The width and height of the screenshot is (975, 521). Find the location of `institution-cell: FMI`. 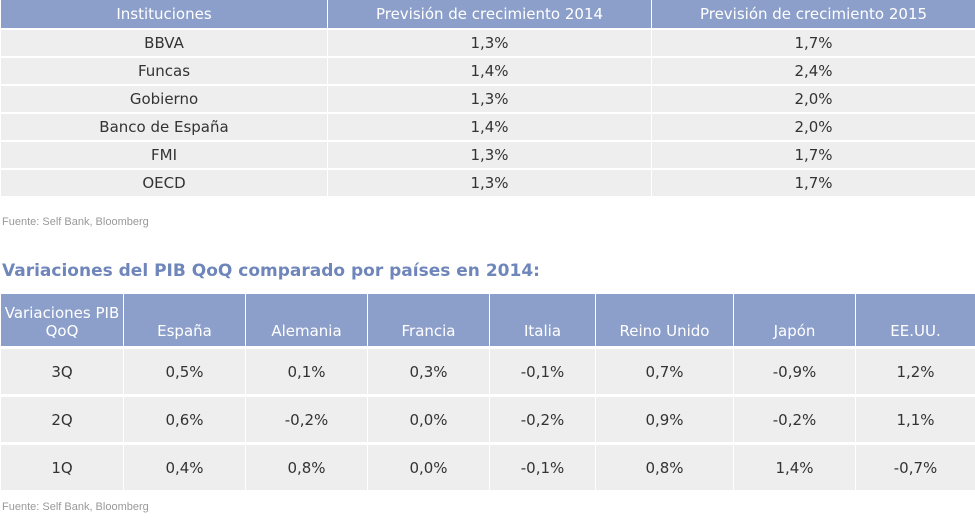

institution-cell: FMI is located at coordinates (164, 154).